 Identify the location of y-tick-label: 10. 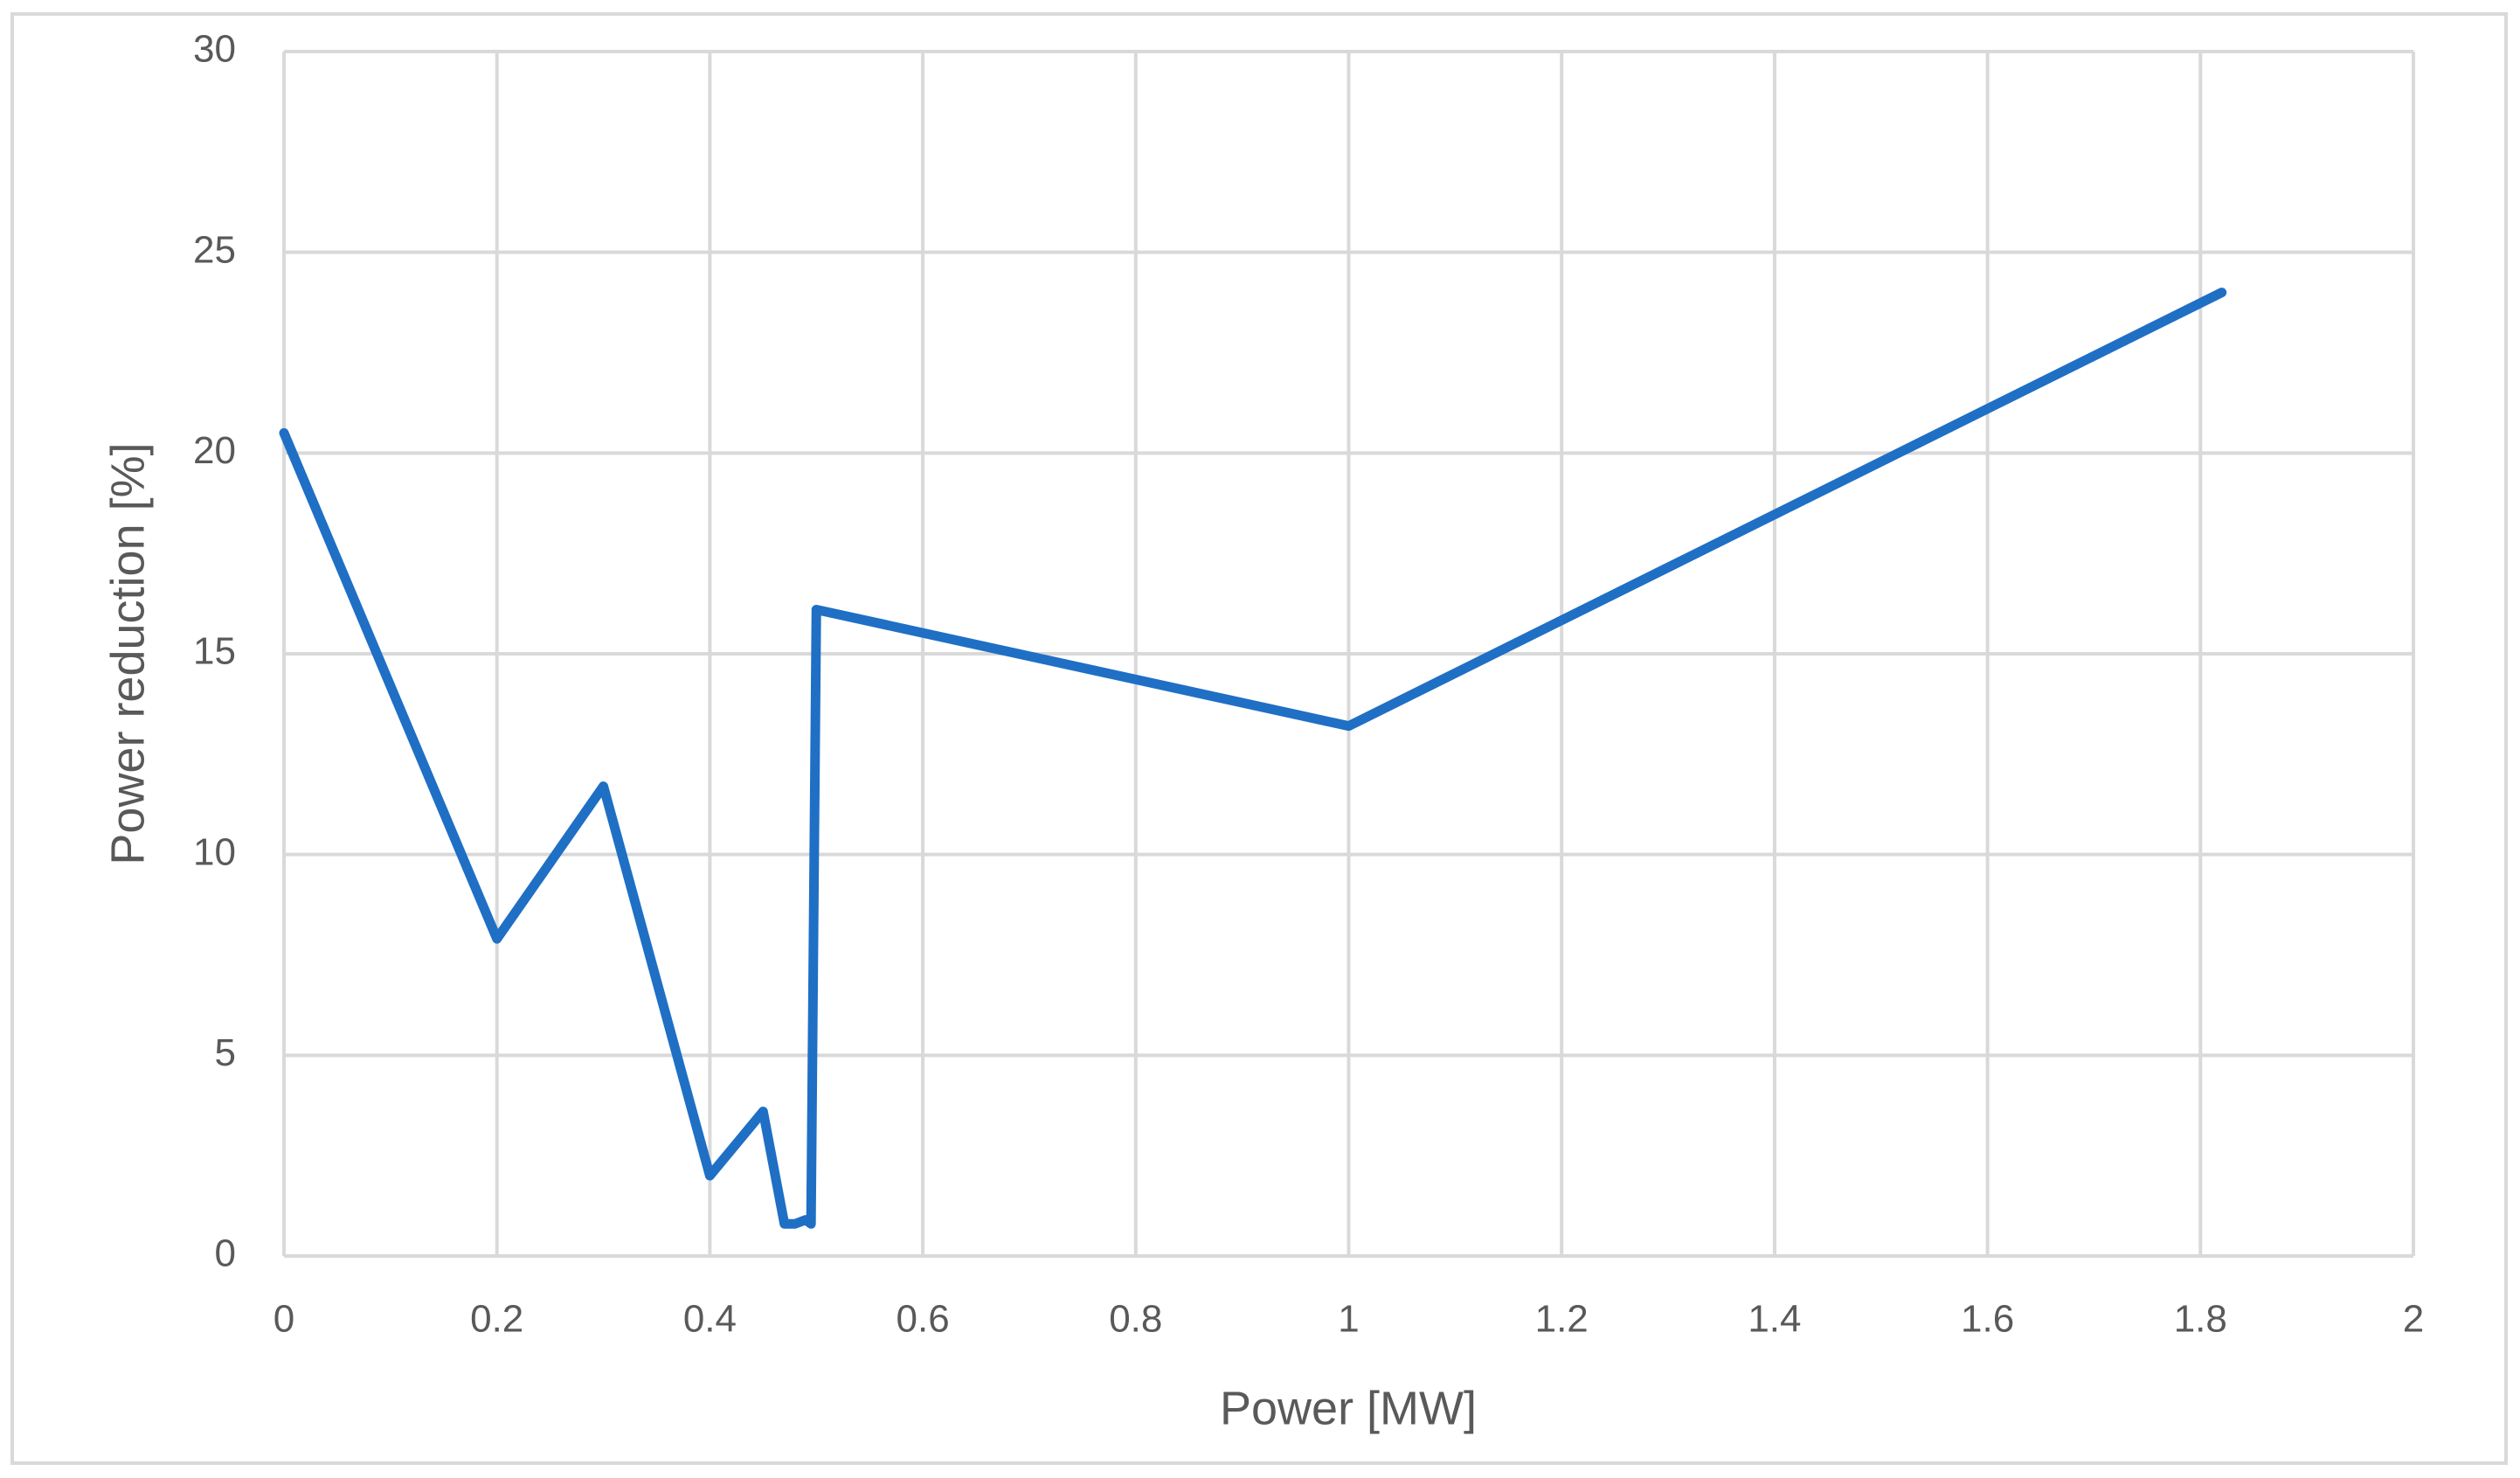
(214, 851).